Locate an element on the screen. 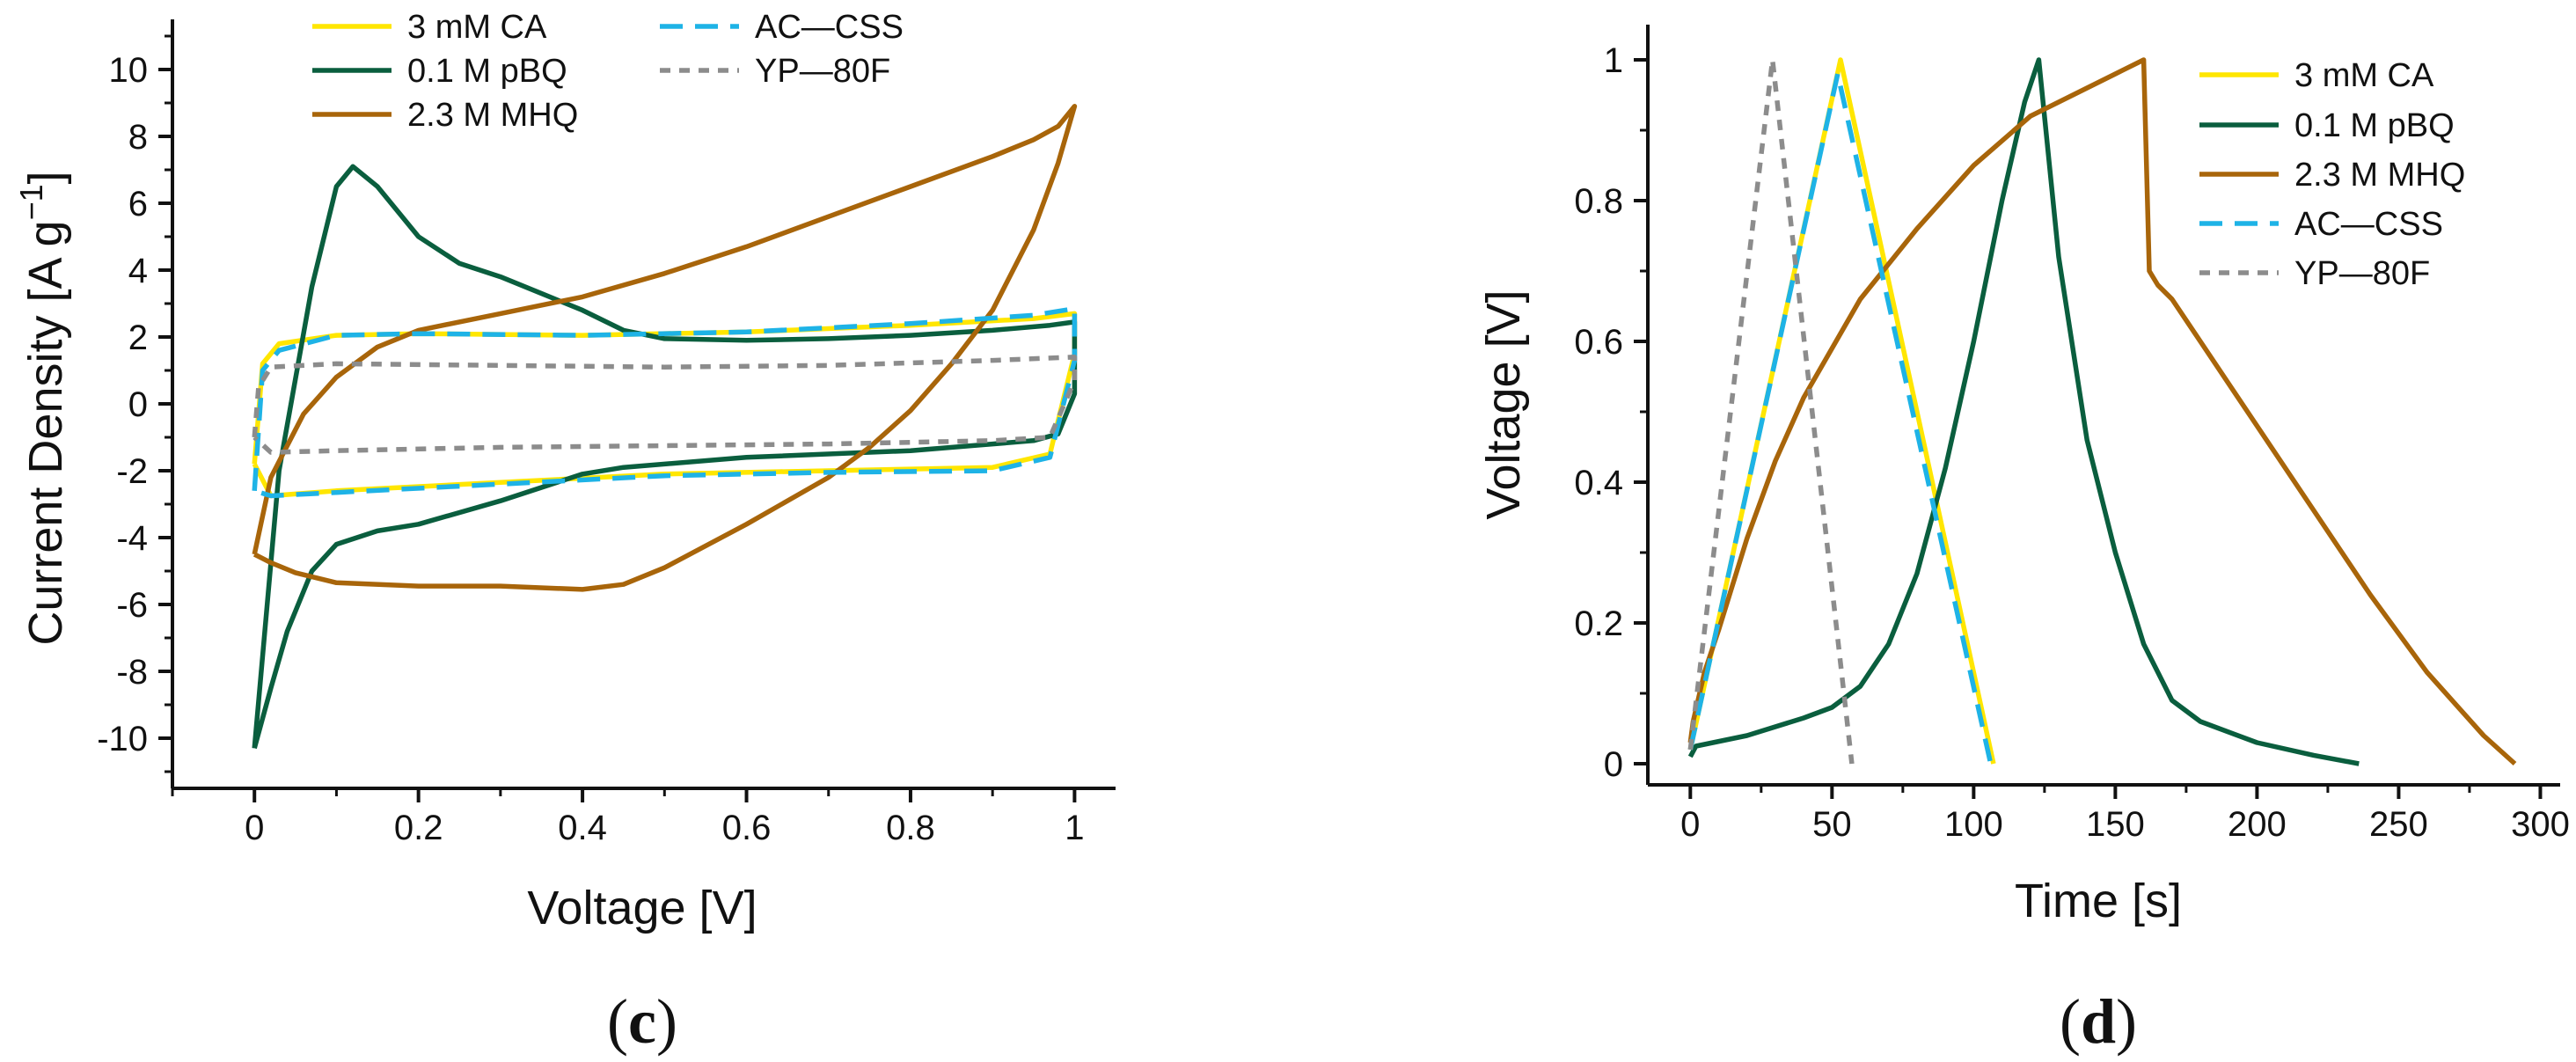  panel-c-y-tick-label: 8 is located at coordinates (138, 137).